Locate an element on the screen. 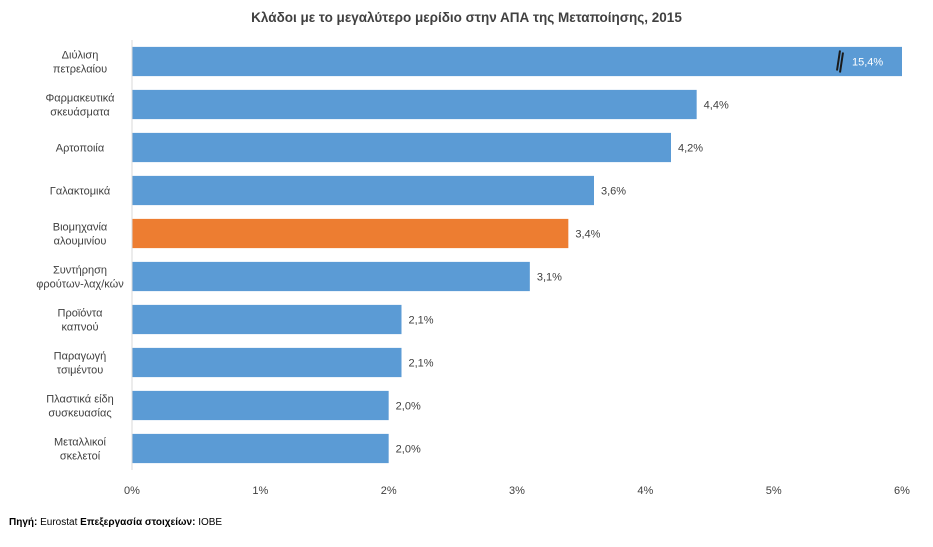  category-label-10: Μεταλλικοί σκελετοί is located at coordinates (80, 450).